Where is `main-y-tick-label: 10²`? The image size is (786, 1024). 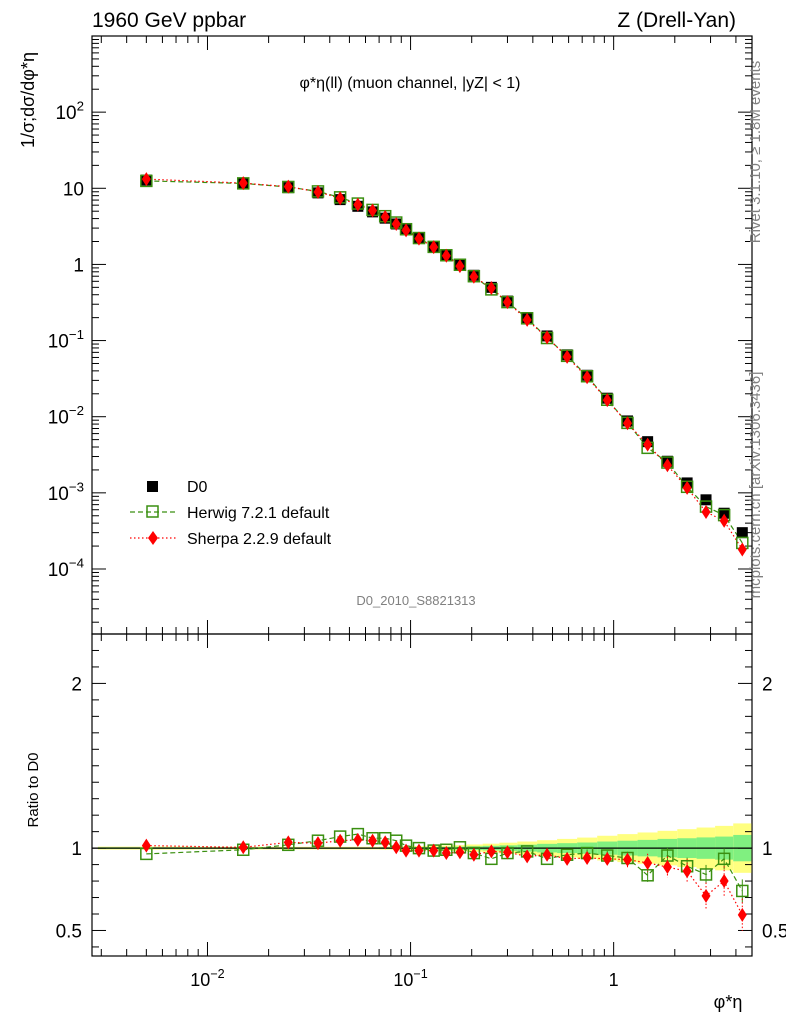 main-y-tick-label: 10² is located at coordinates (69, 112).